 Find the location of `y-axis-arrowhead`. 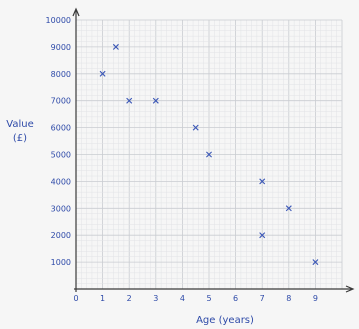

y-axis-arrowhead is located at coordinates (76, 12).